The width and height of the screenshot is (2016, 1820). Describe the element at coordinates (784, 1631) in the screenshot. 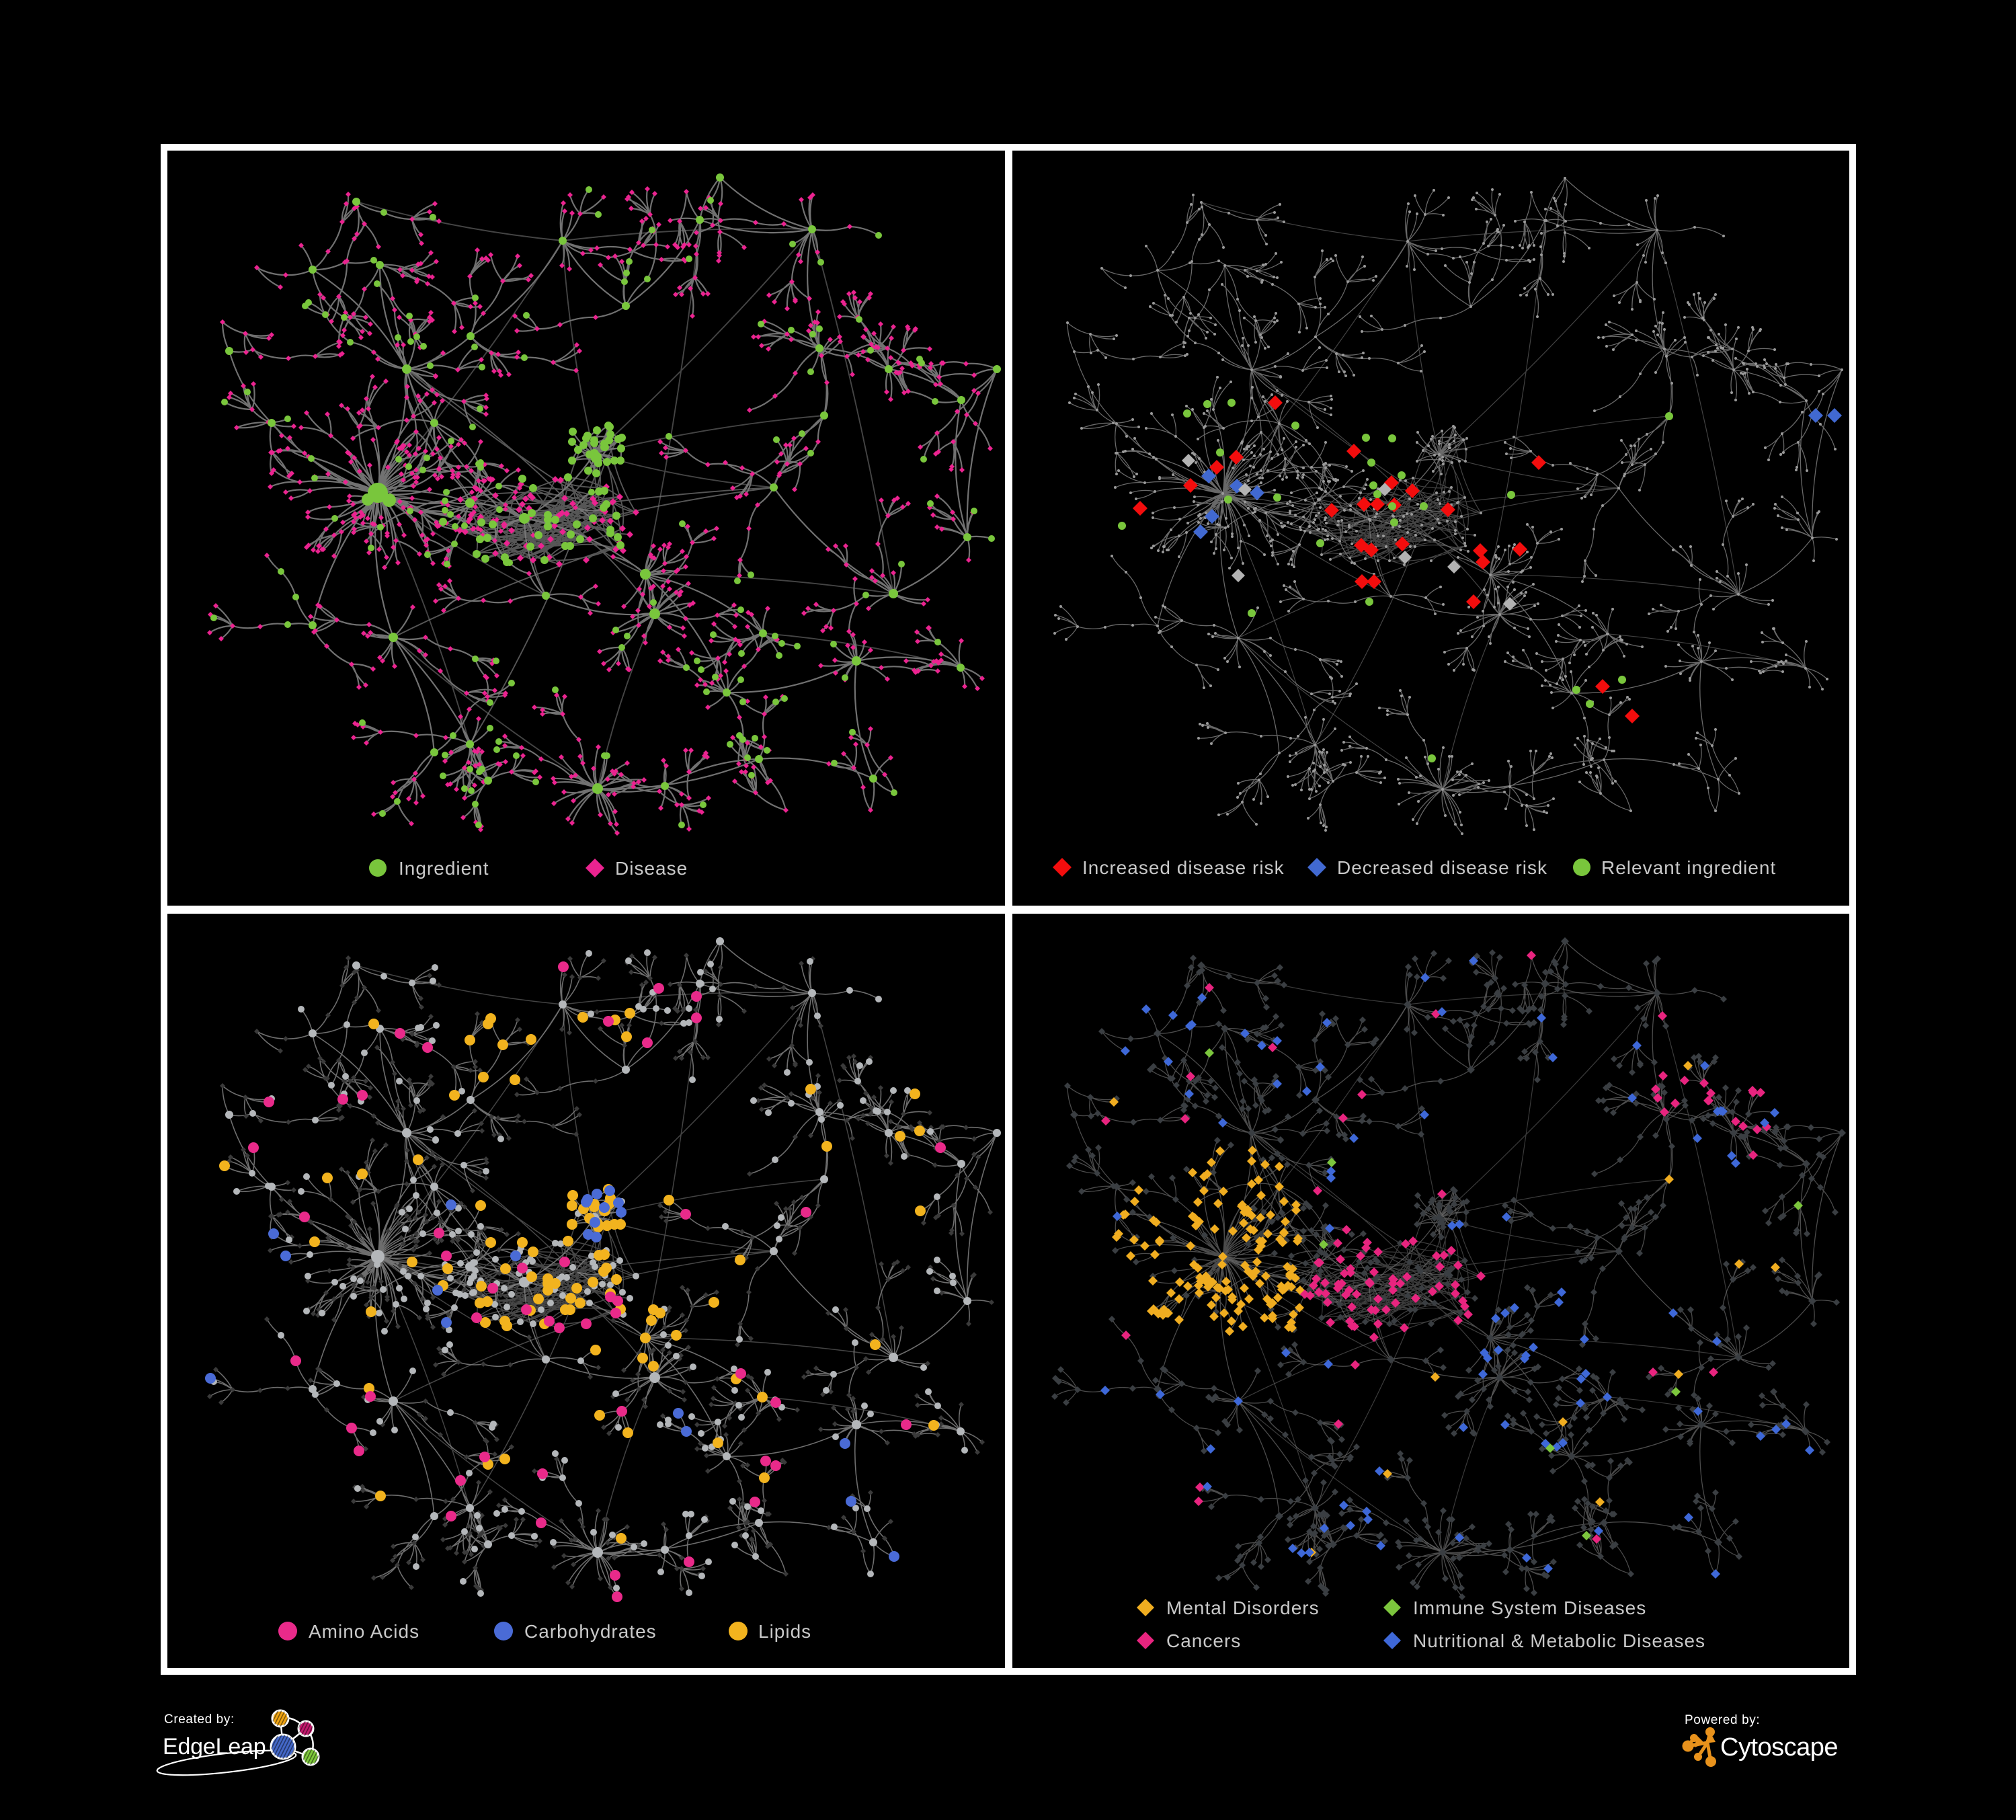

I see `svg-text: Lipids` at that location.